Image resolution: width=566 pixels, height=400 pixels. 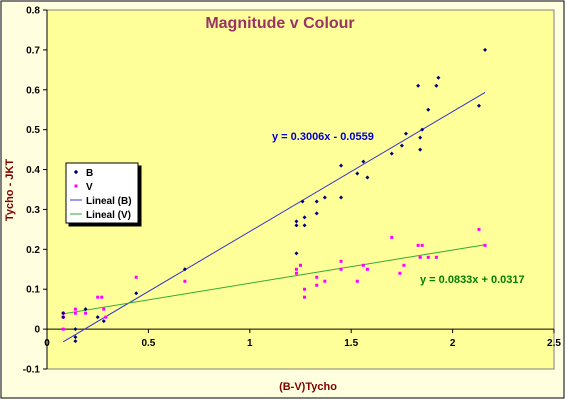 I want to click on trendline-V, so click(x=274, y=279).